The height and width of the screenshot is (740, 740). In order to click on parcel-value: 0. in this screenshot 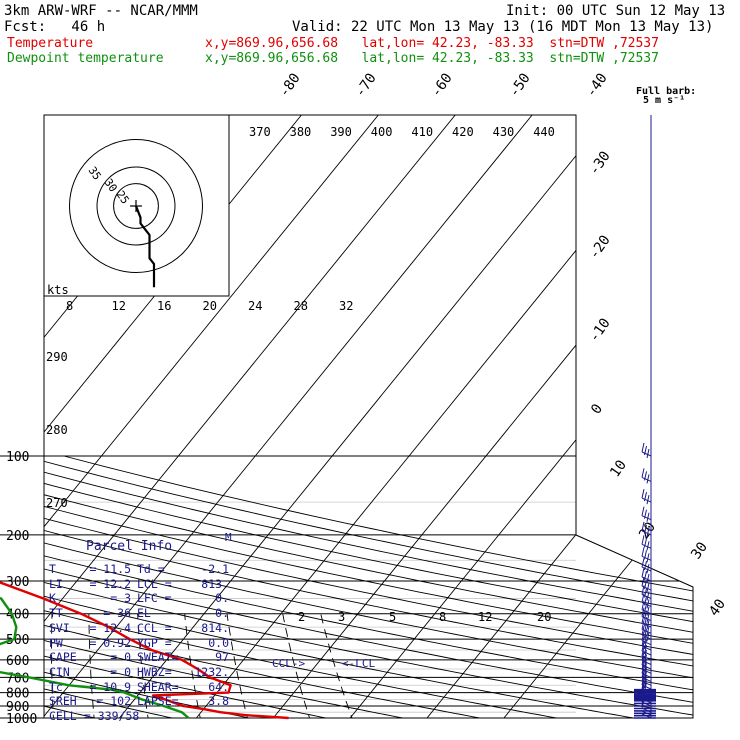, I will do `click(222, 598)`.